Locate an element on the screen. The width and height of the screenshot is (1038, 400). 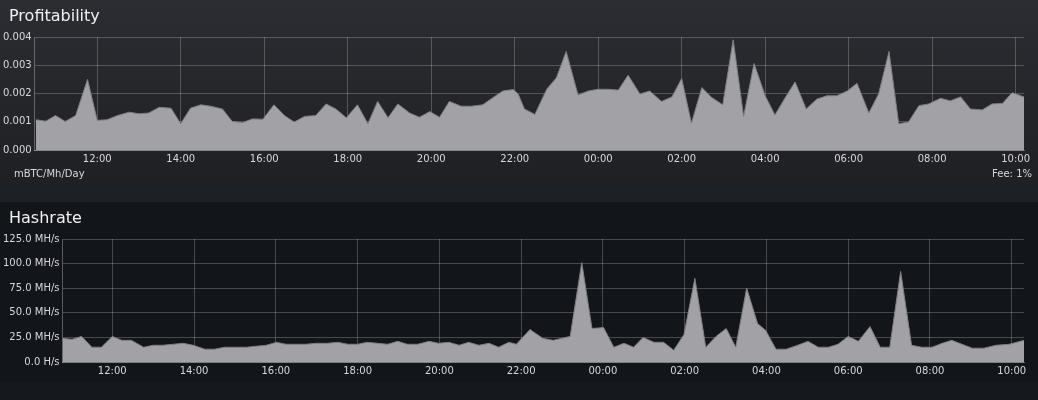
y-tick-label: 0.0 H/s is located at coordinates (42, 361).